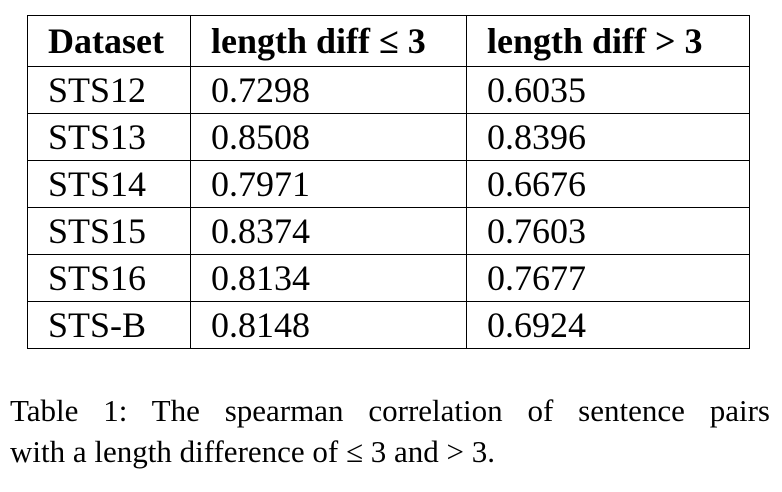 This screenshot has width=782, height=492. What do you see at coordinates (109, 325) in the screenshot?
I see `cell-dataset: STS-B` at bounding box center [109, 325].